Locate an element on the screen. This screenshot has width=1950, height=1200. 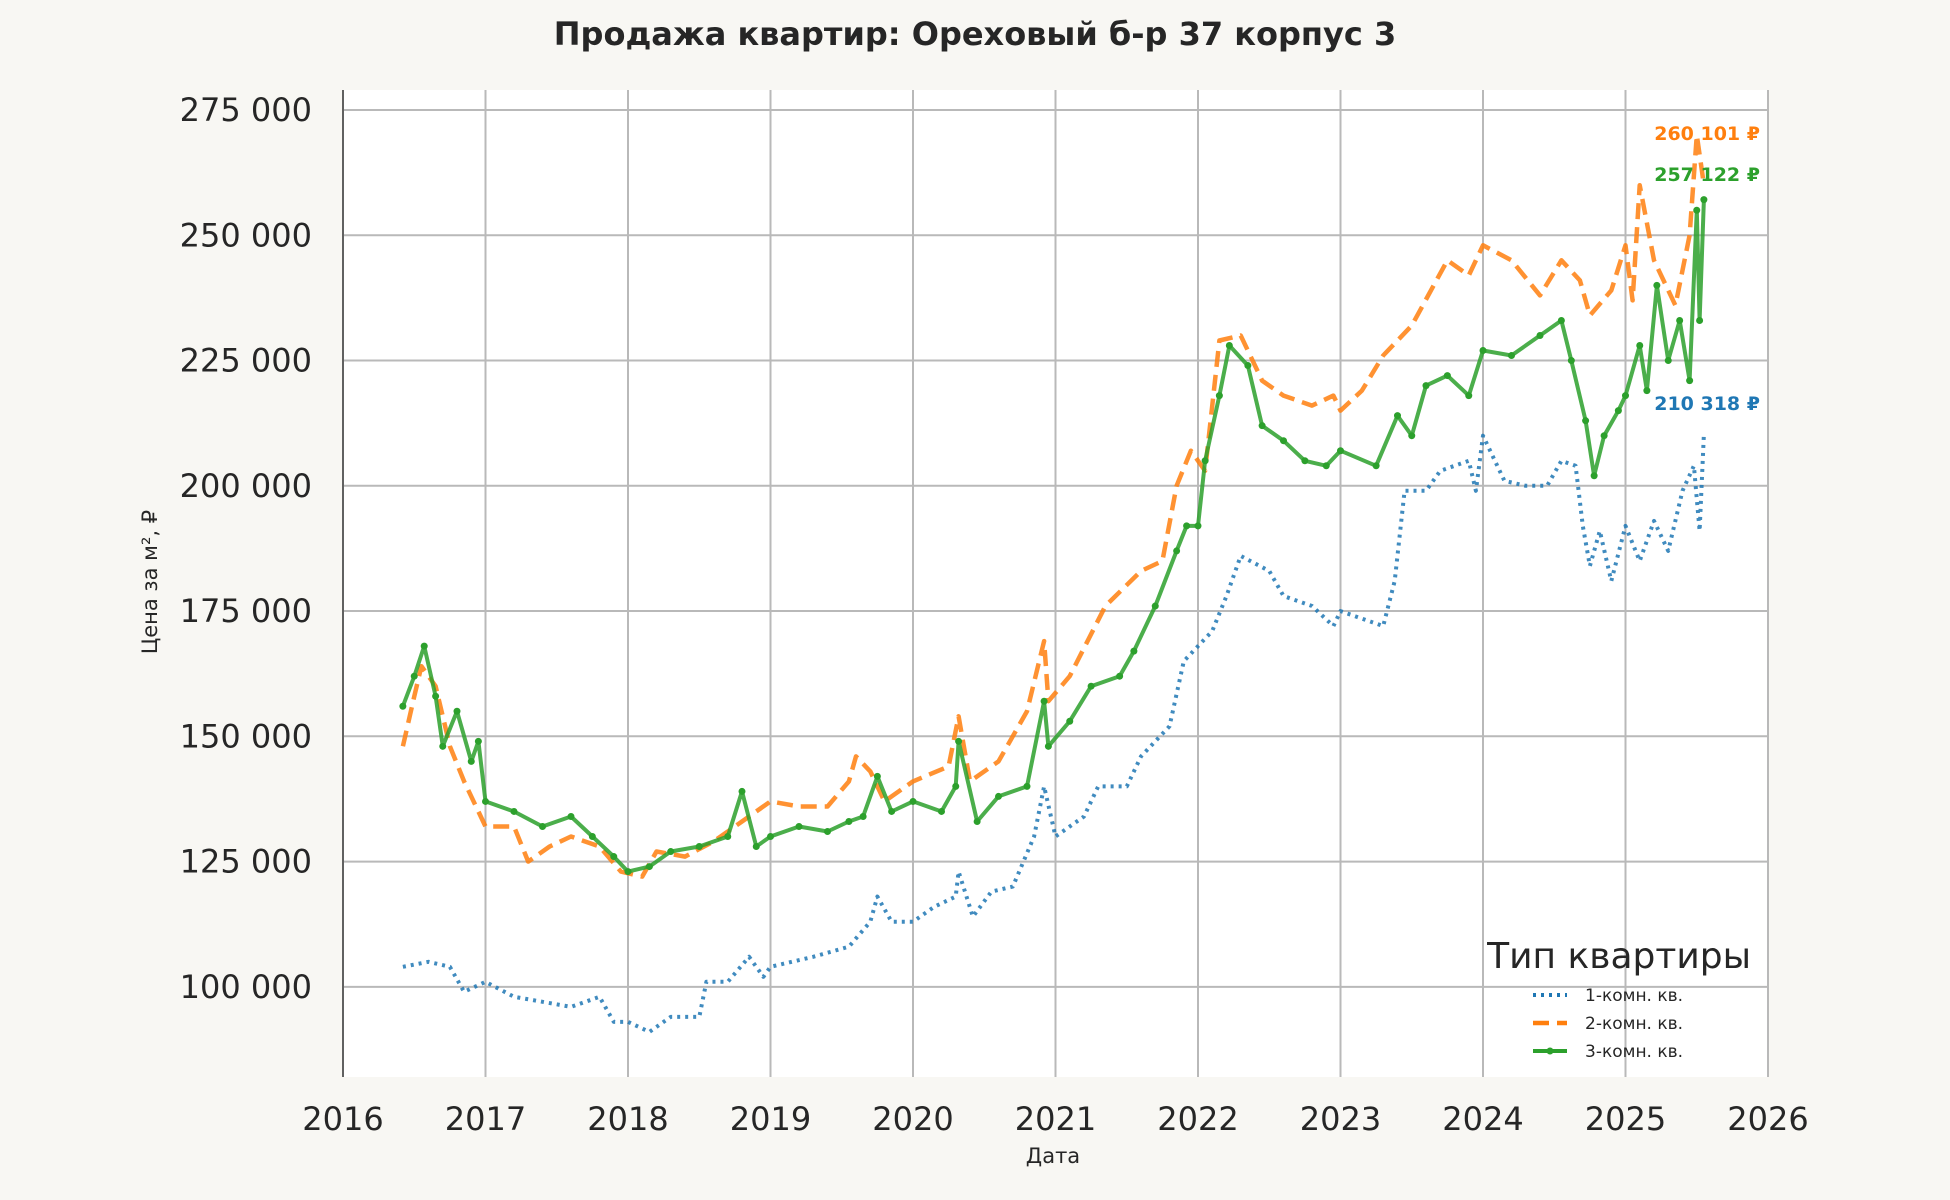
legend-label-2: 2-комн. кв. is located at coordinates (1634, 1024).